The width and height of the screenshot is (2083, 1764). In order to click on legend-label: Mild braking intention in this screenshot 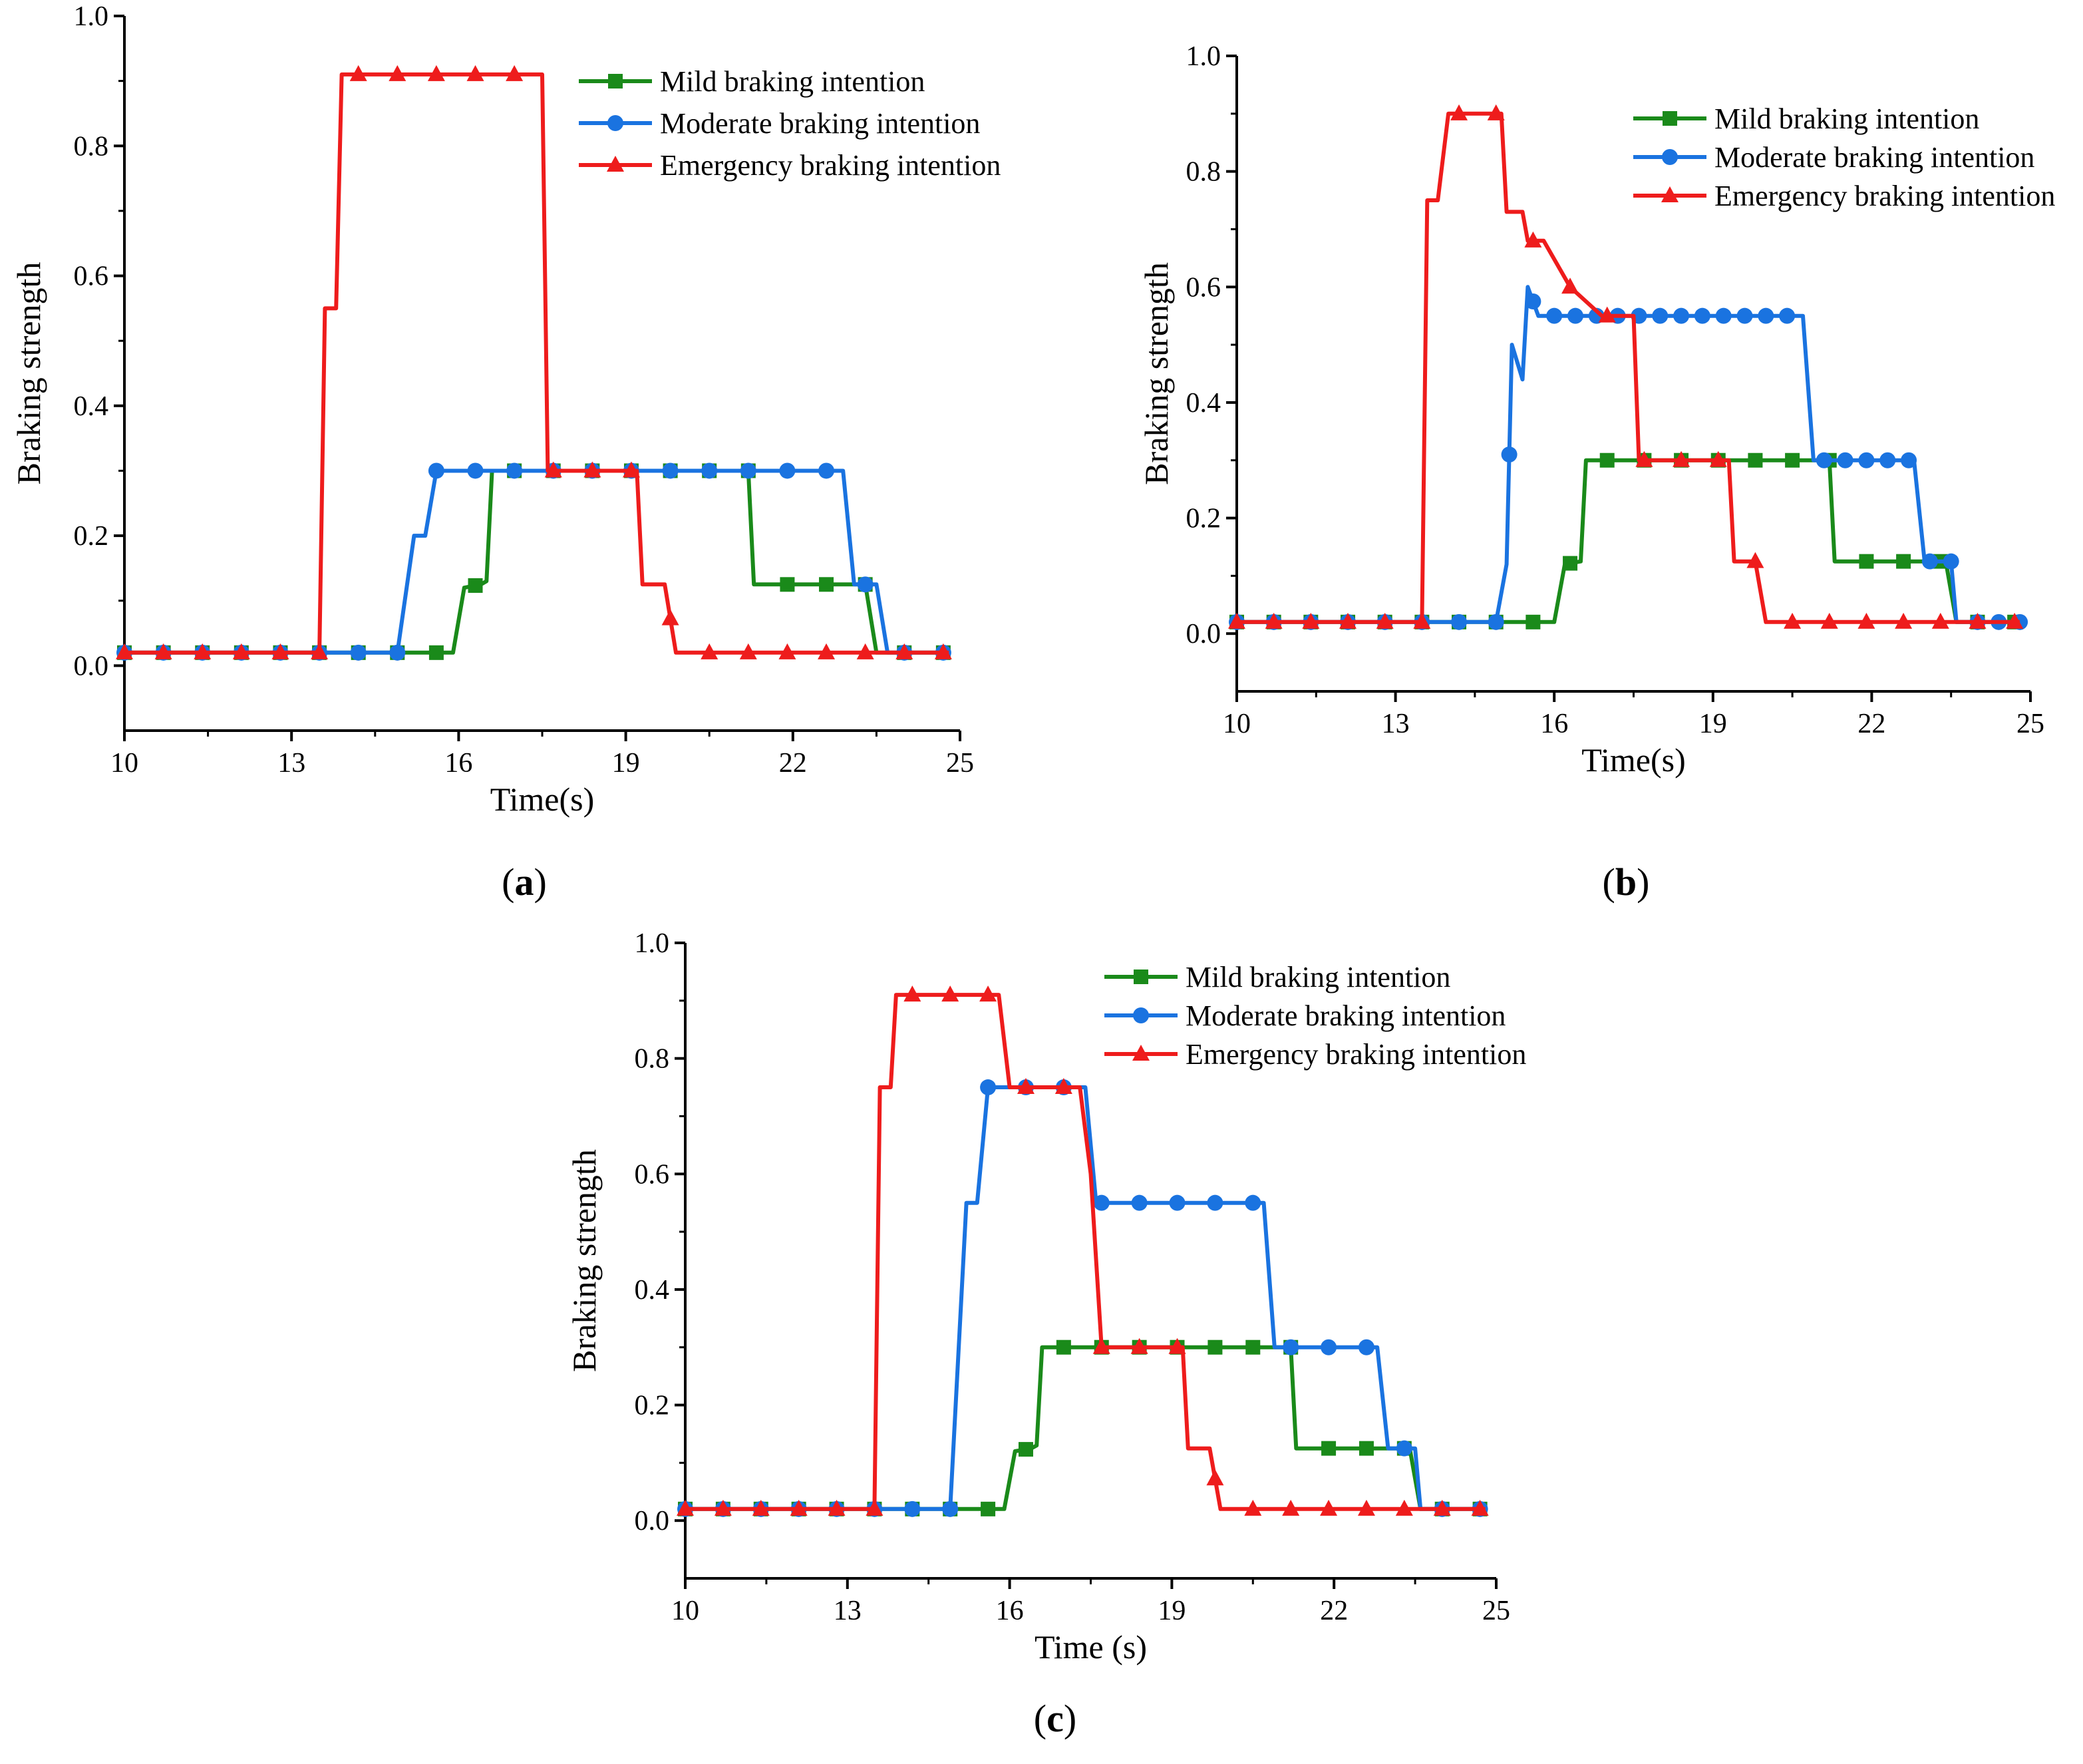, I will do `click(1318, 977)`.